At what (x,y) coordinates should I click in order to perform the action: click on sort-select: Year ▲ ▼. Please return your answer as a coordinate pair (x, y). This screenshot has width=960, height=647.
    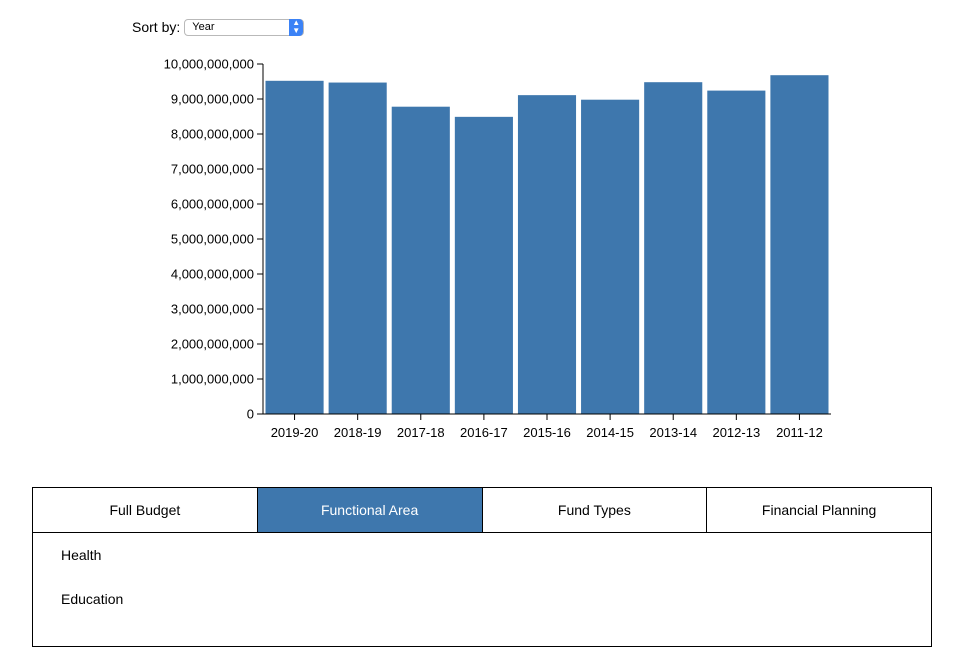
    Looking at the image, I should click on (244, 27).